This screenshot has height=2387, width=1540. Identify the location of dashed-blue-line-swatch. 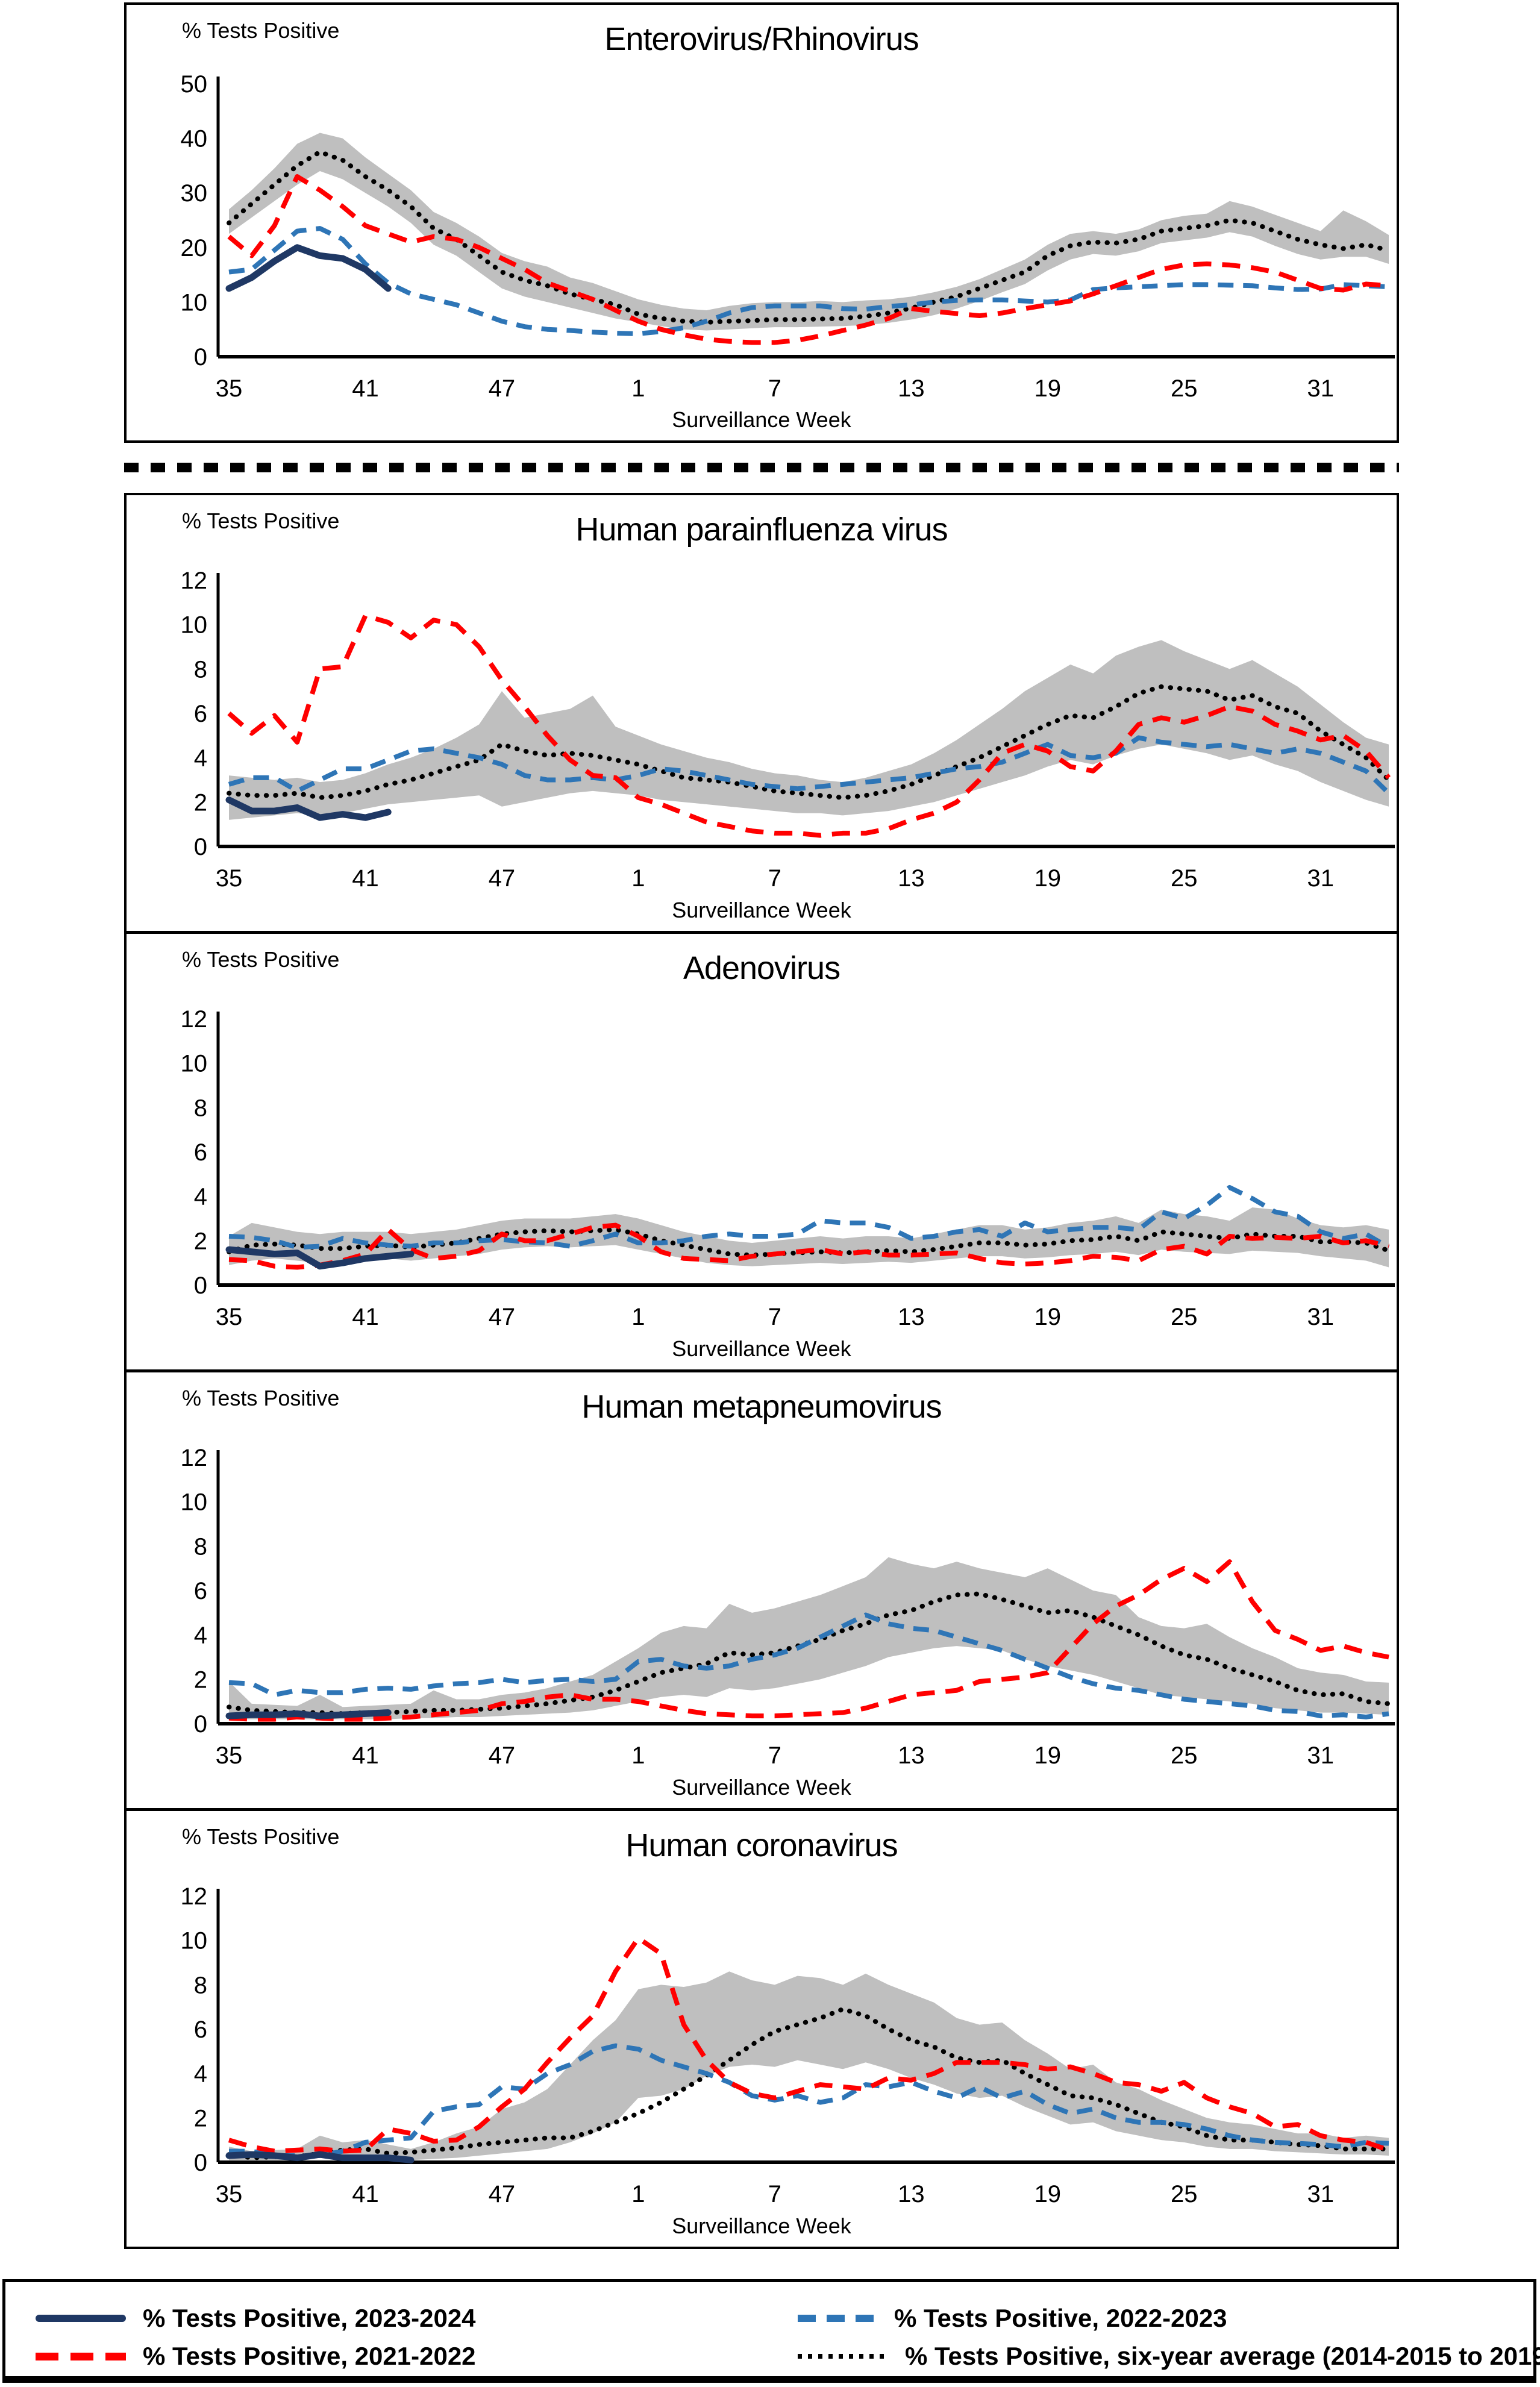
(837, 2318).